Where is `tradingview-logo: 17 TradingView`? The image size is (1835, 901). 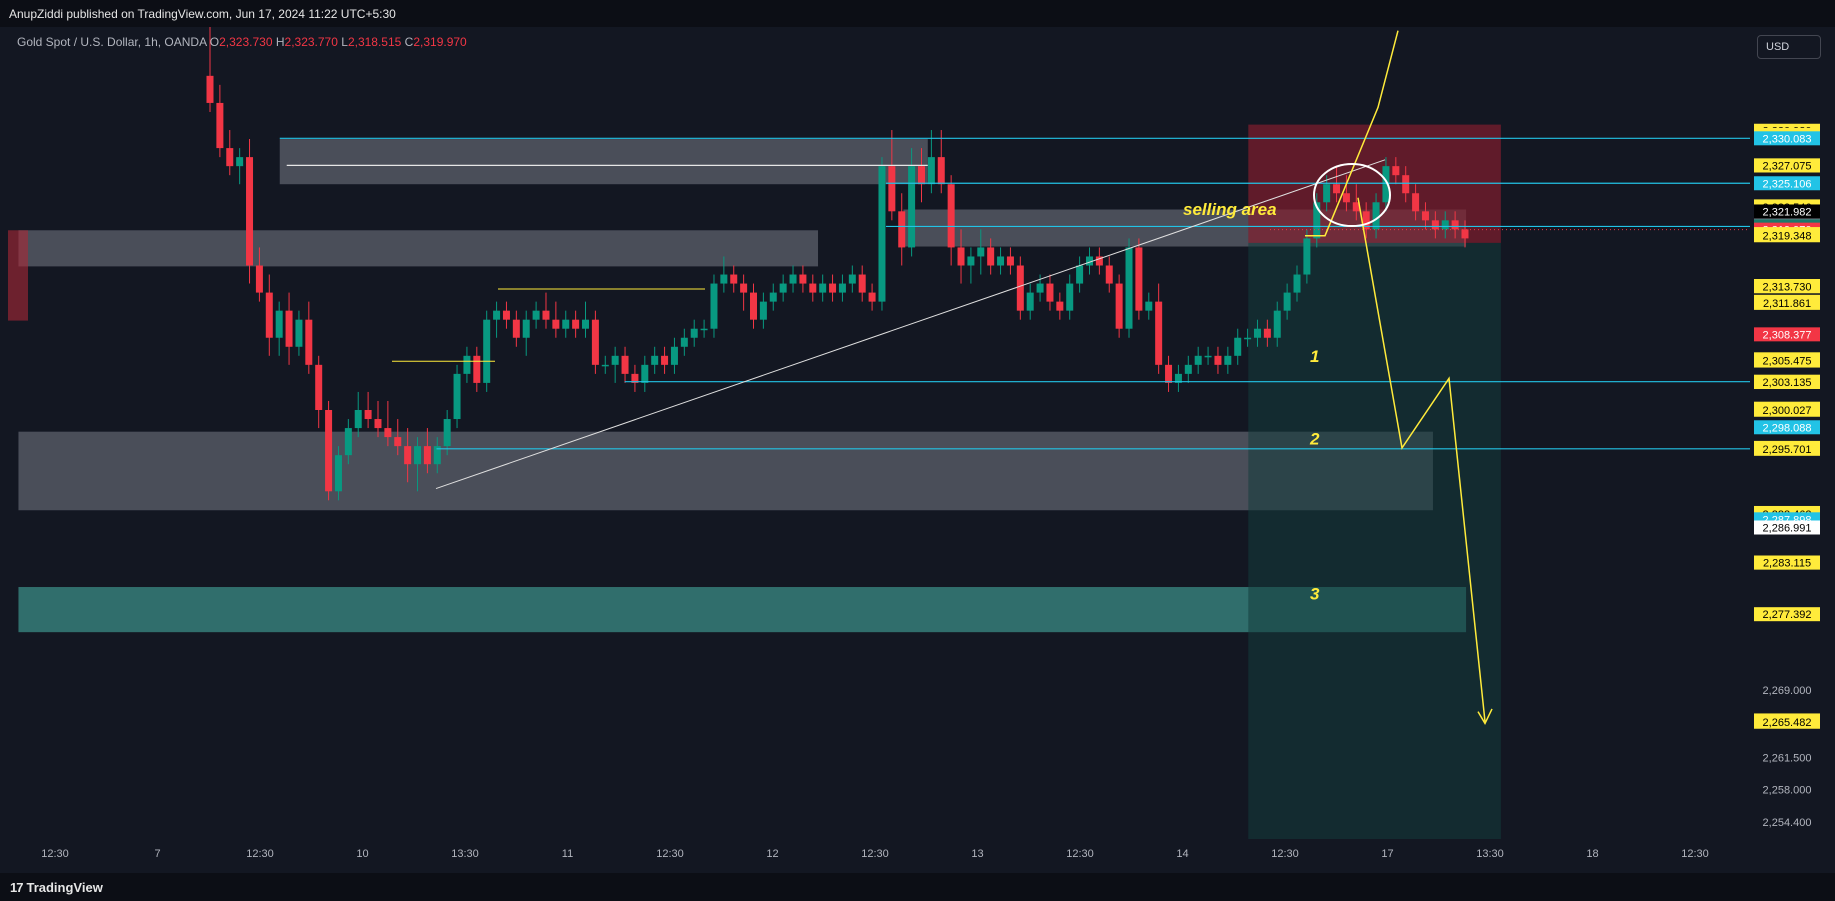 tradingview-logo: 17 TradingView is located at coordinates (56, 887).